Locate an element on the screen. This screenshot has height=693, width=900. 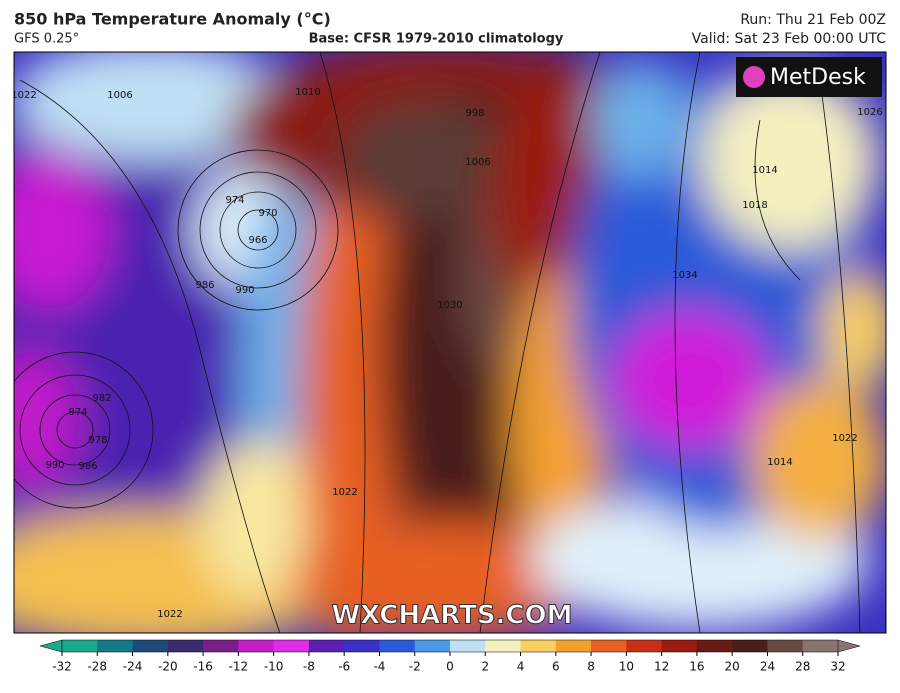
colorbar-tick-label: -20 is located at coordinates (168, 667).